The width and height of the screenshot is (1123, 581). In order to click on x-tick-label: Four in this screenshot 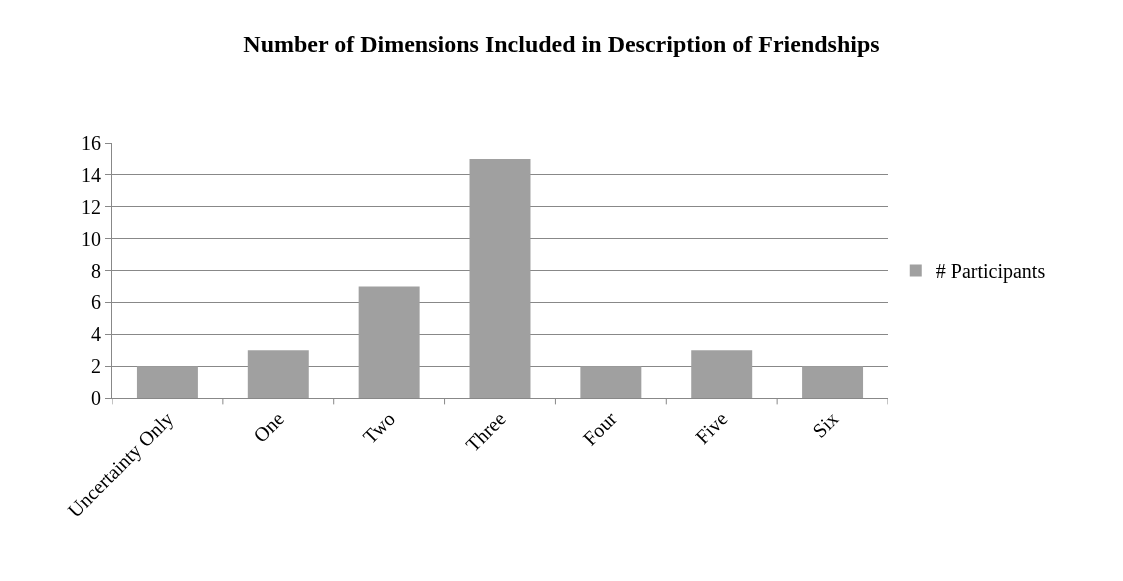, I will do `click(599, 428)`.